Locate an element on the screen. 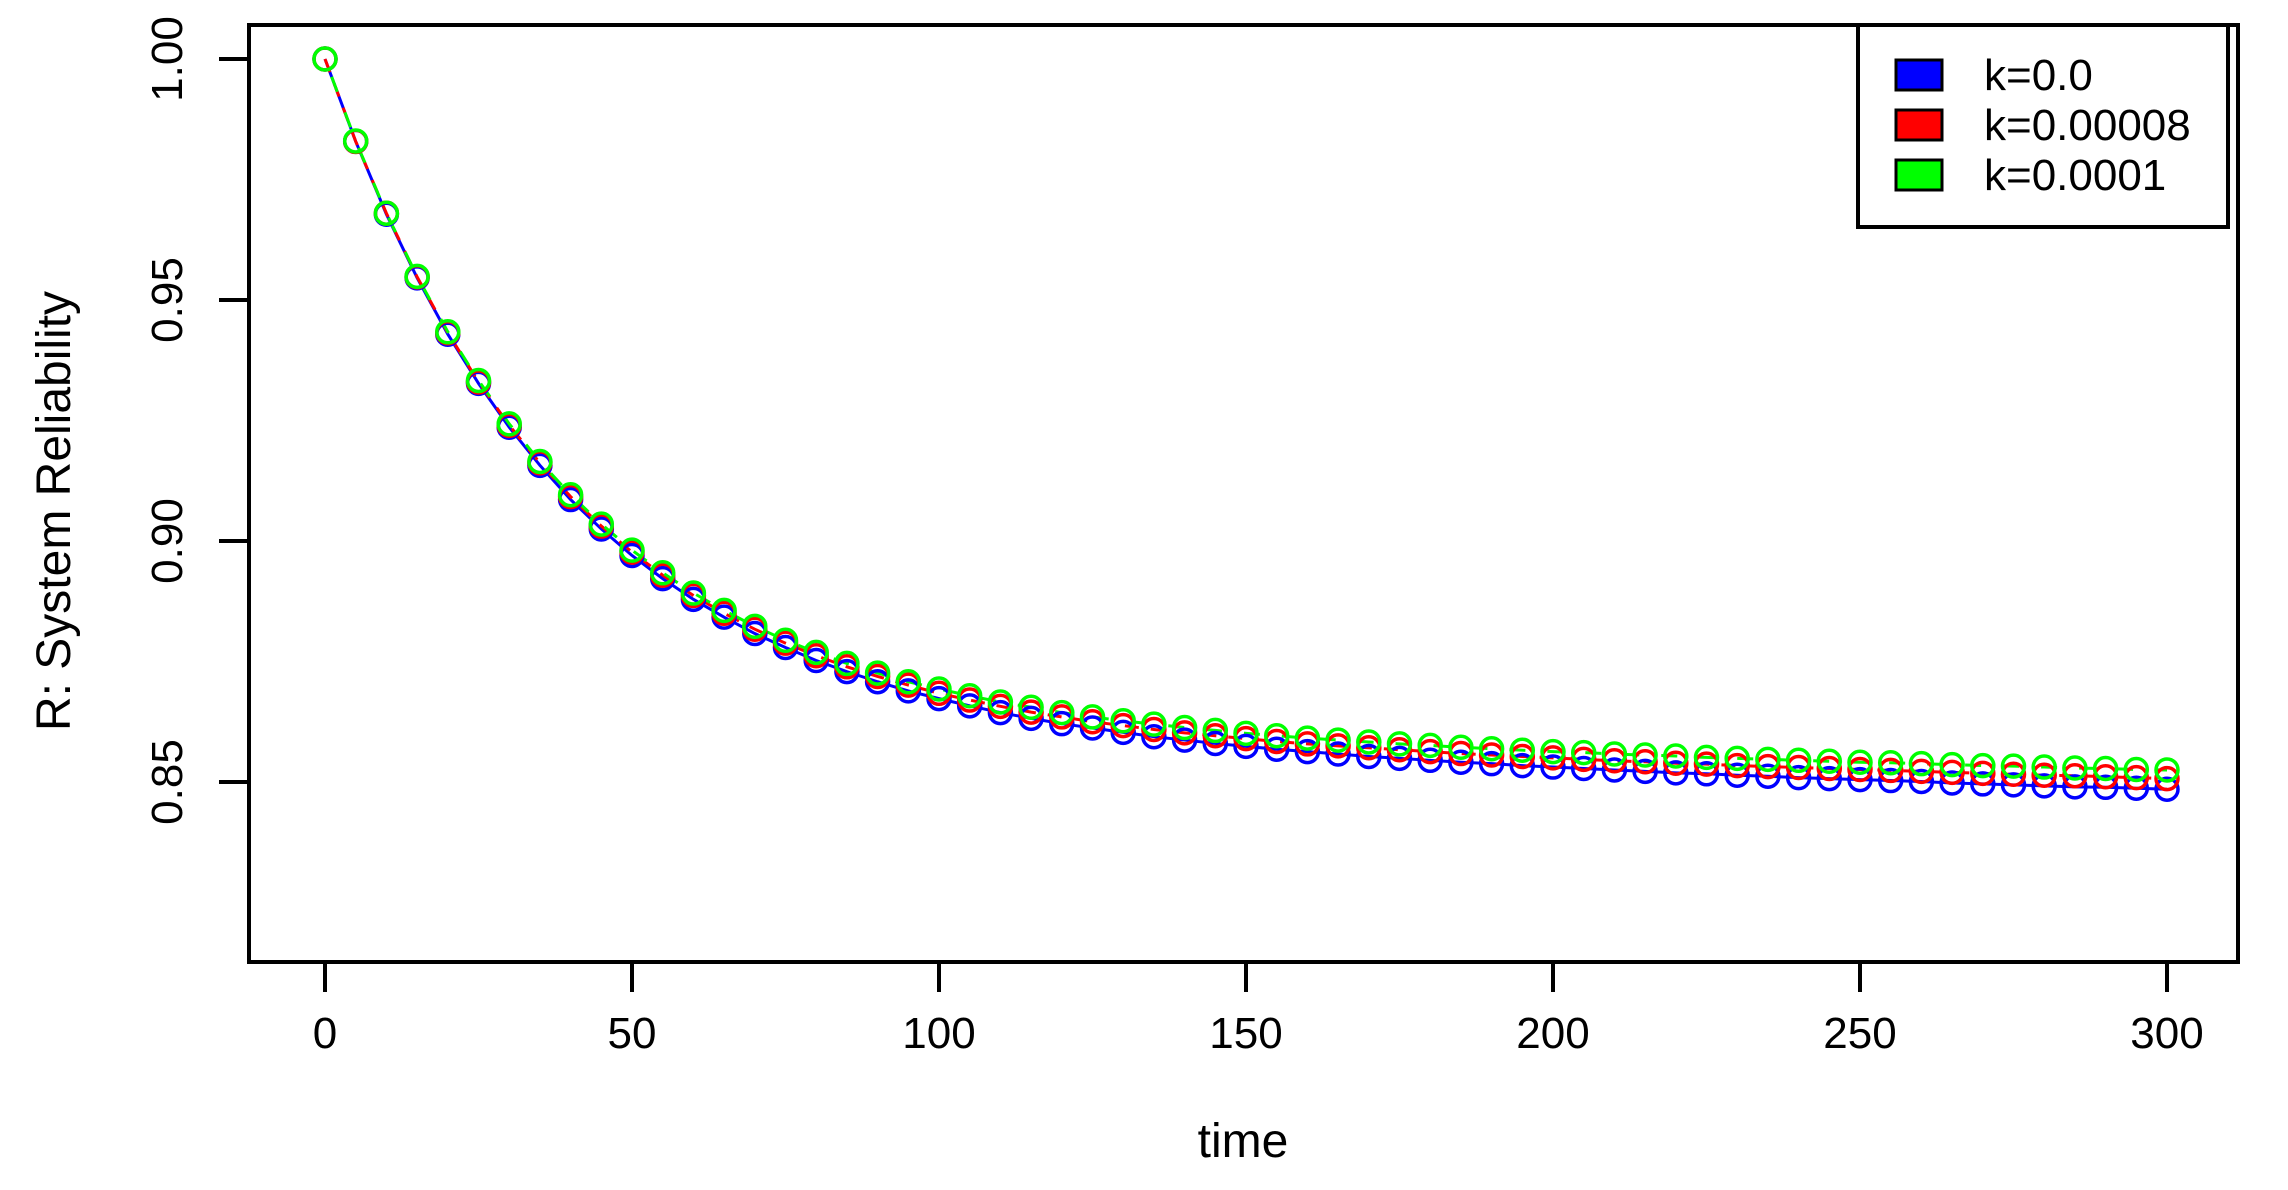 The width and height of the screenshot is (2288, 1190). x-tick-label: 0 is located at coordinates (325, 1033).